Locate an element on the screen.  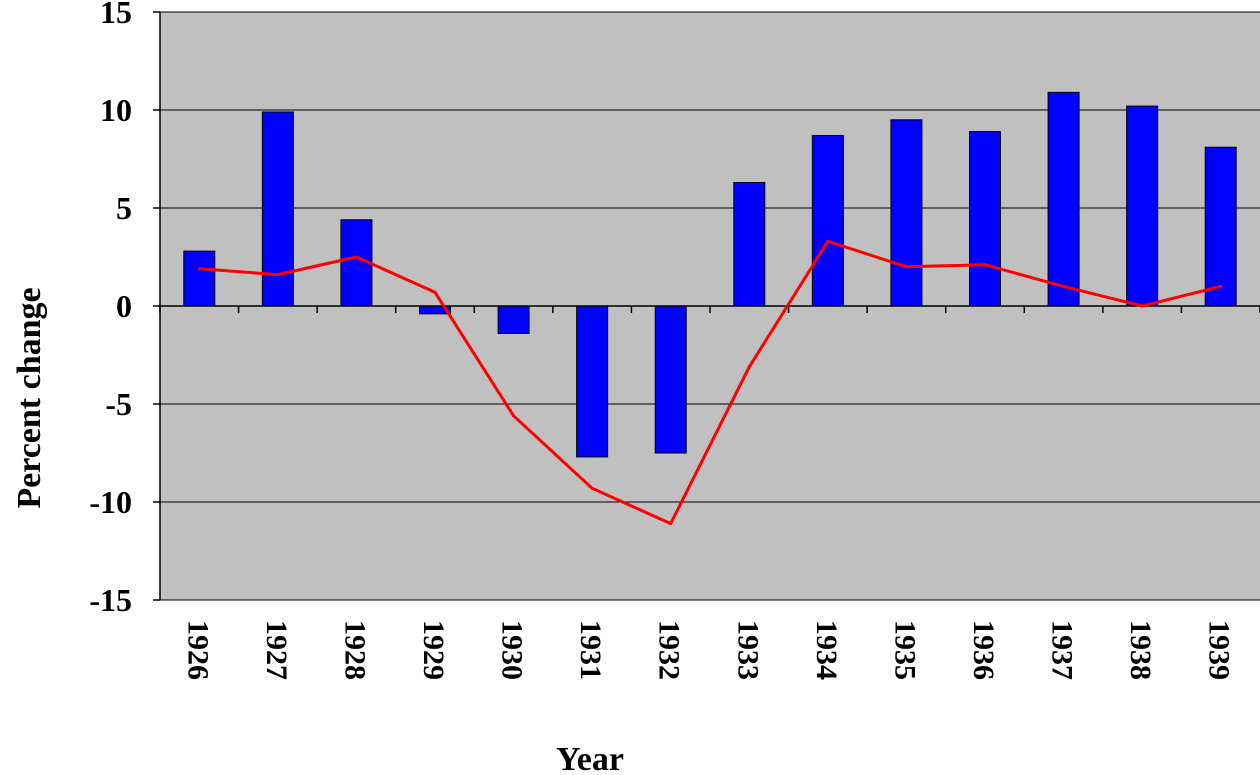
line-point-1931 is located at coordinates (592, 488).